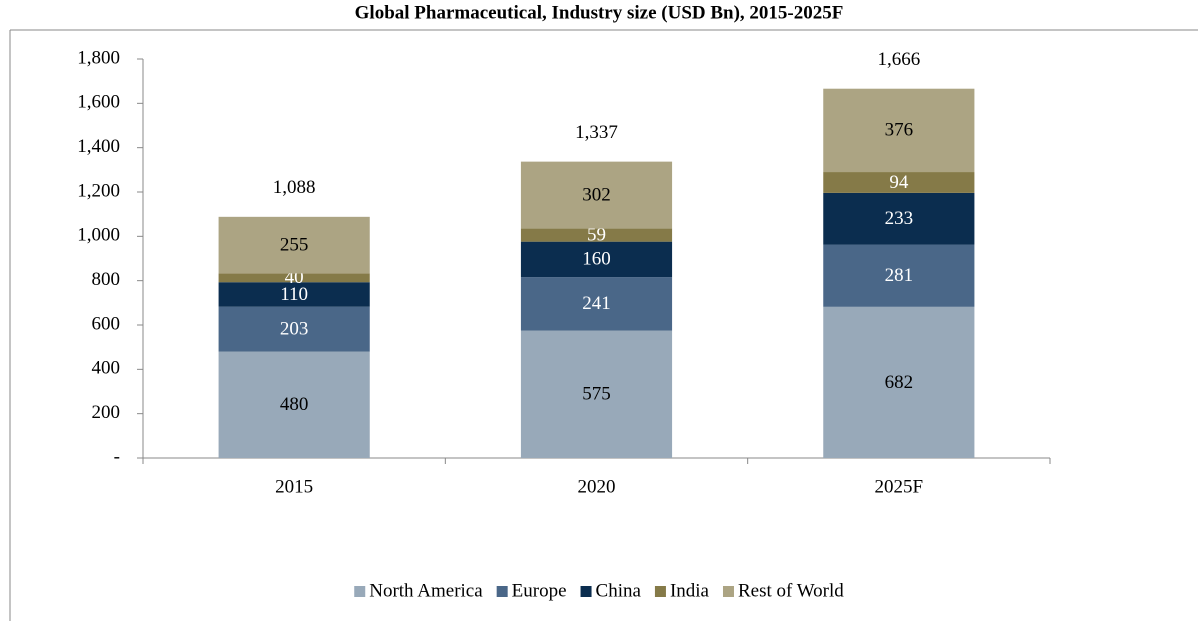  Describe the element at coordinates (98, 57) in the screenshot. I see `y-tick-label: 1,800` at that location.